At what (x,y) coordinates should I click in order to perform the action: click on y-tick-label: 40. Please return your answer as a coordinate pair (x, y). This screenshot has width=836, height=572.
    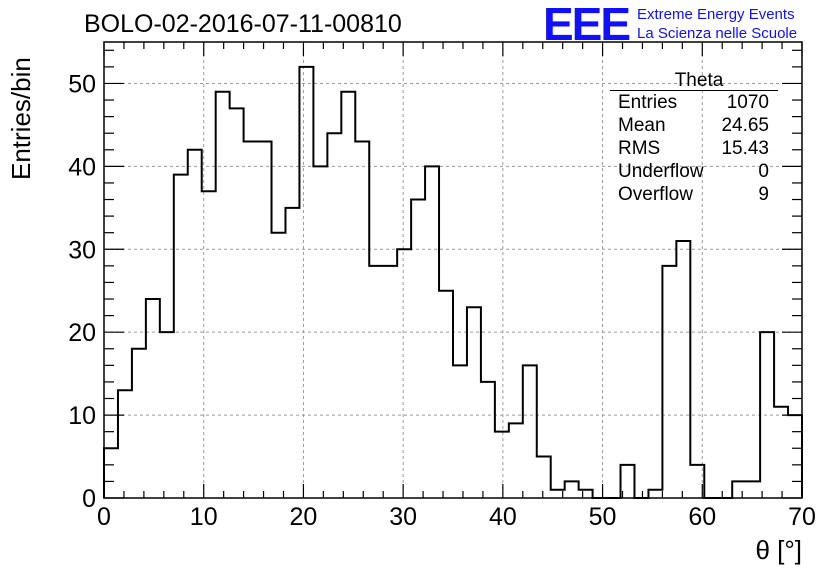
    Looking at the image, I should click on (82, 167).